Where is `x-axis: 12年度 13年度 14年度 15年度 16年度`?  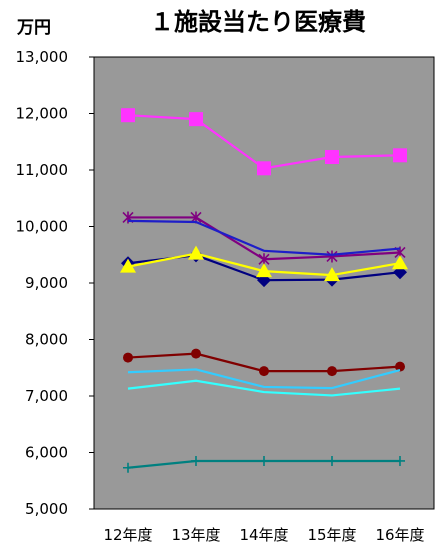 x-axis: 12年度 13年度 14年度 15年度 16年度 is located at coordinates (263, 535).